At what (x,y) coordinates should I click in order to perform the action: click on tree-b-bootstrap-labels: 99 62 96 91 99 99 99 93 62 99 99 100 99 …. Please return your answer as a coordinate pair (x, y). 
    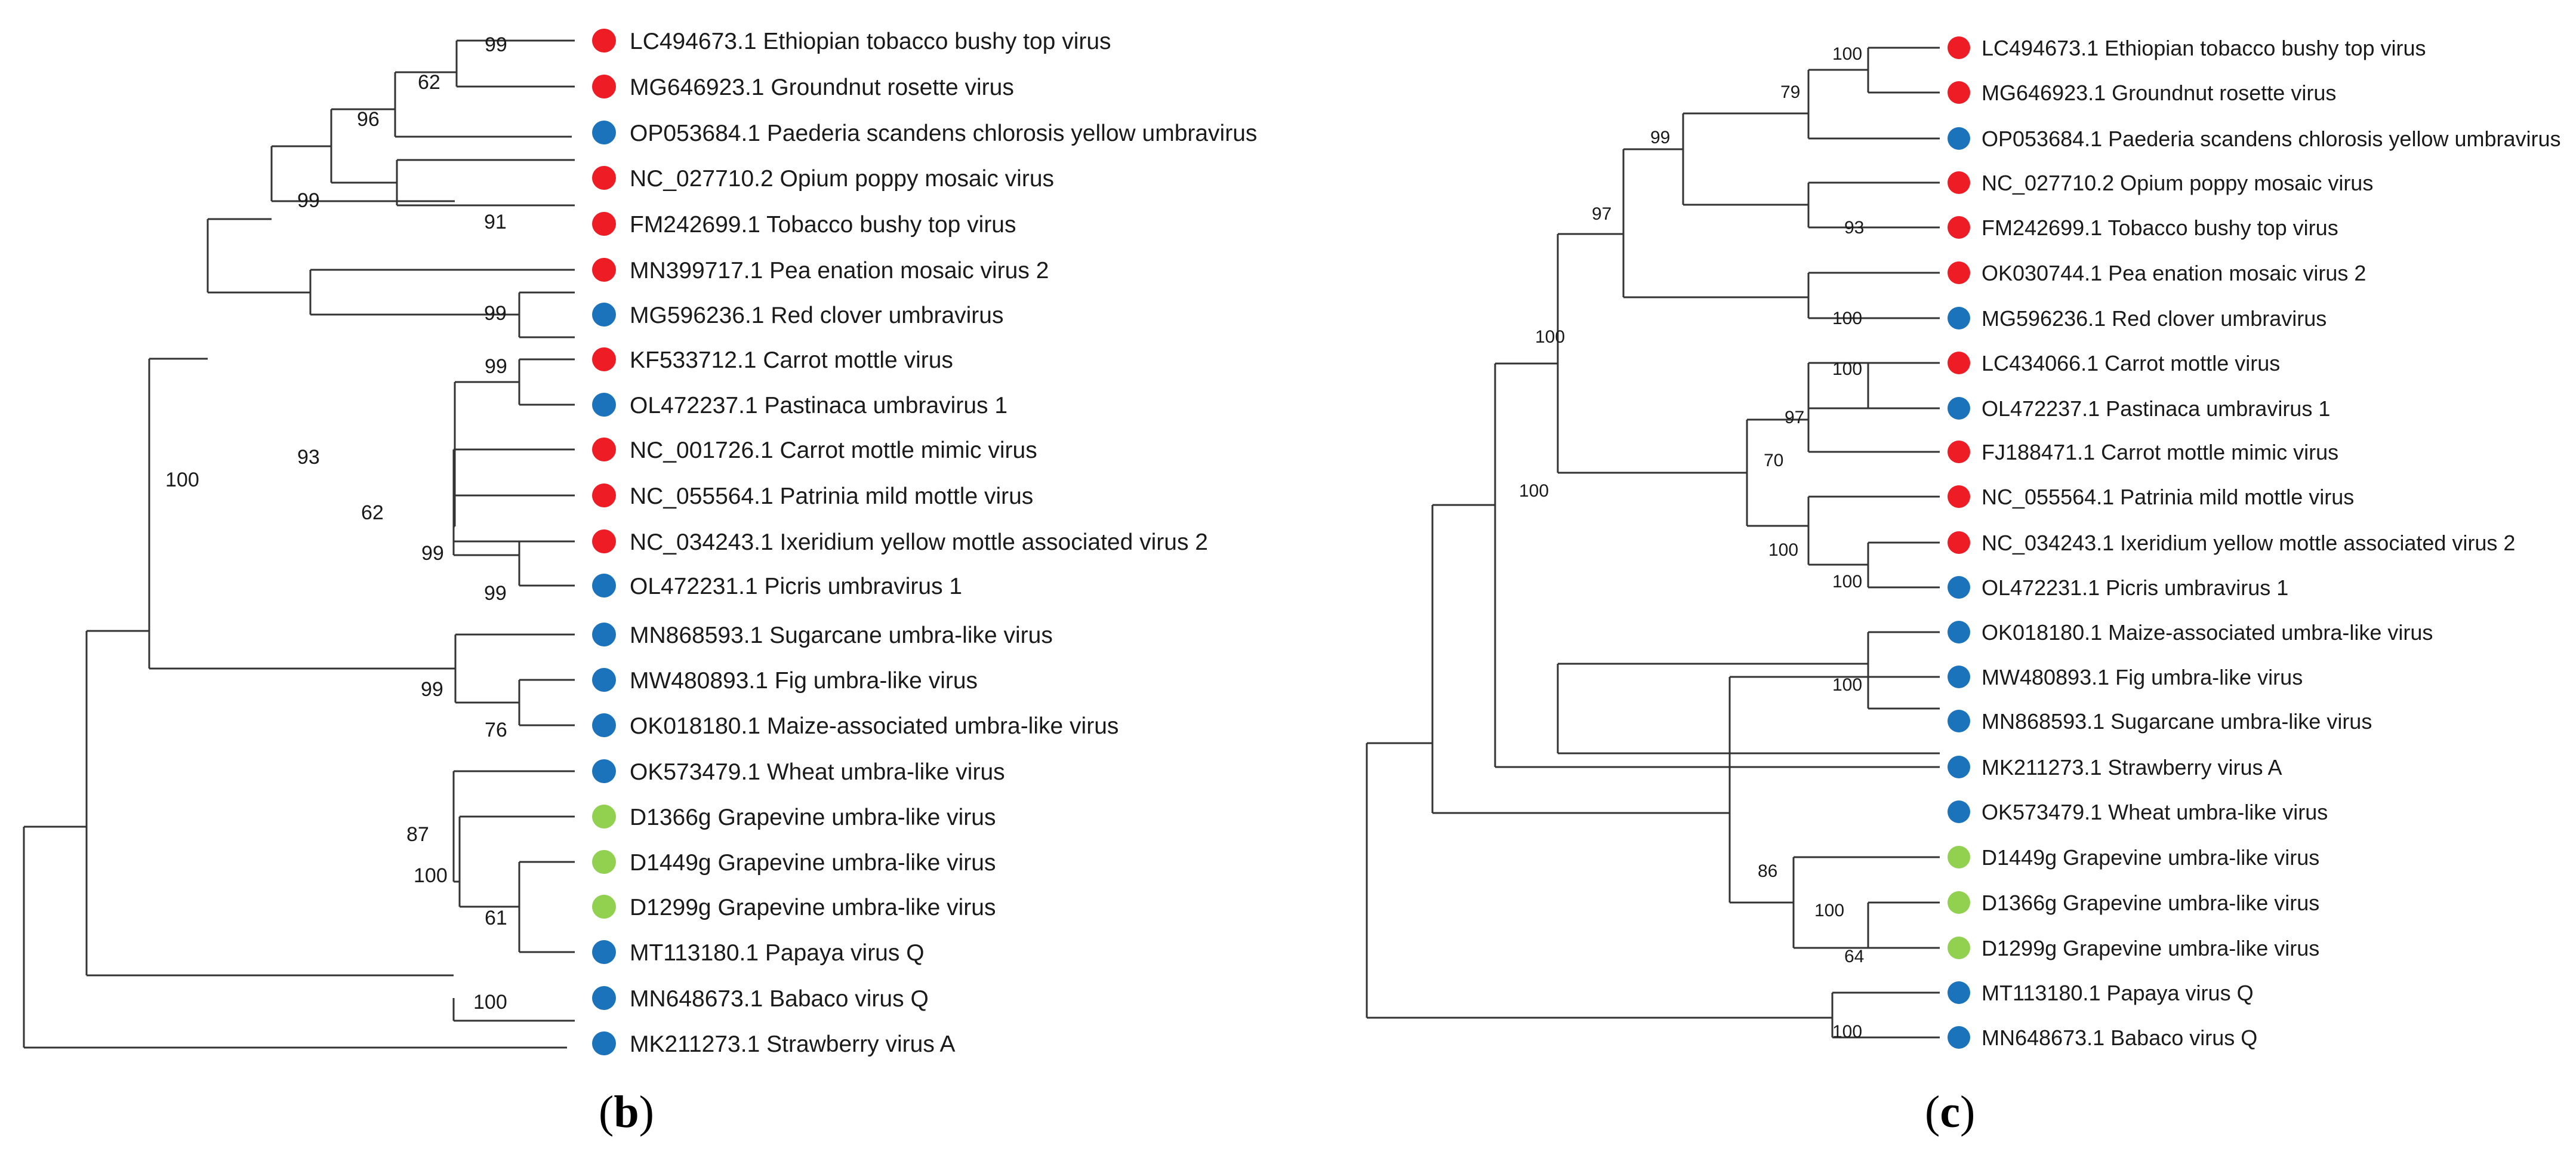
    Looking at the image, I should click on (336, 523).